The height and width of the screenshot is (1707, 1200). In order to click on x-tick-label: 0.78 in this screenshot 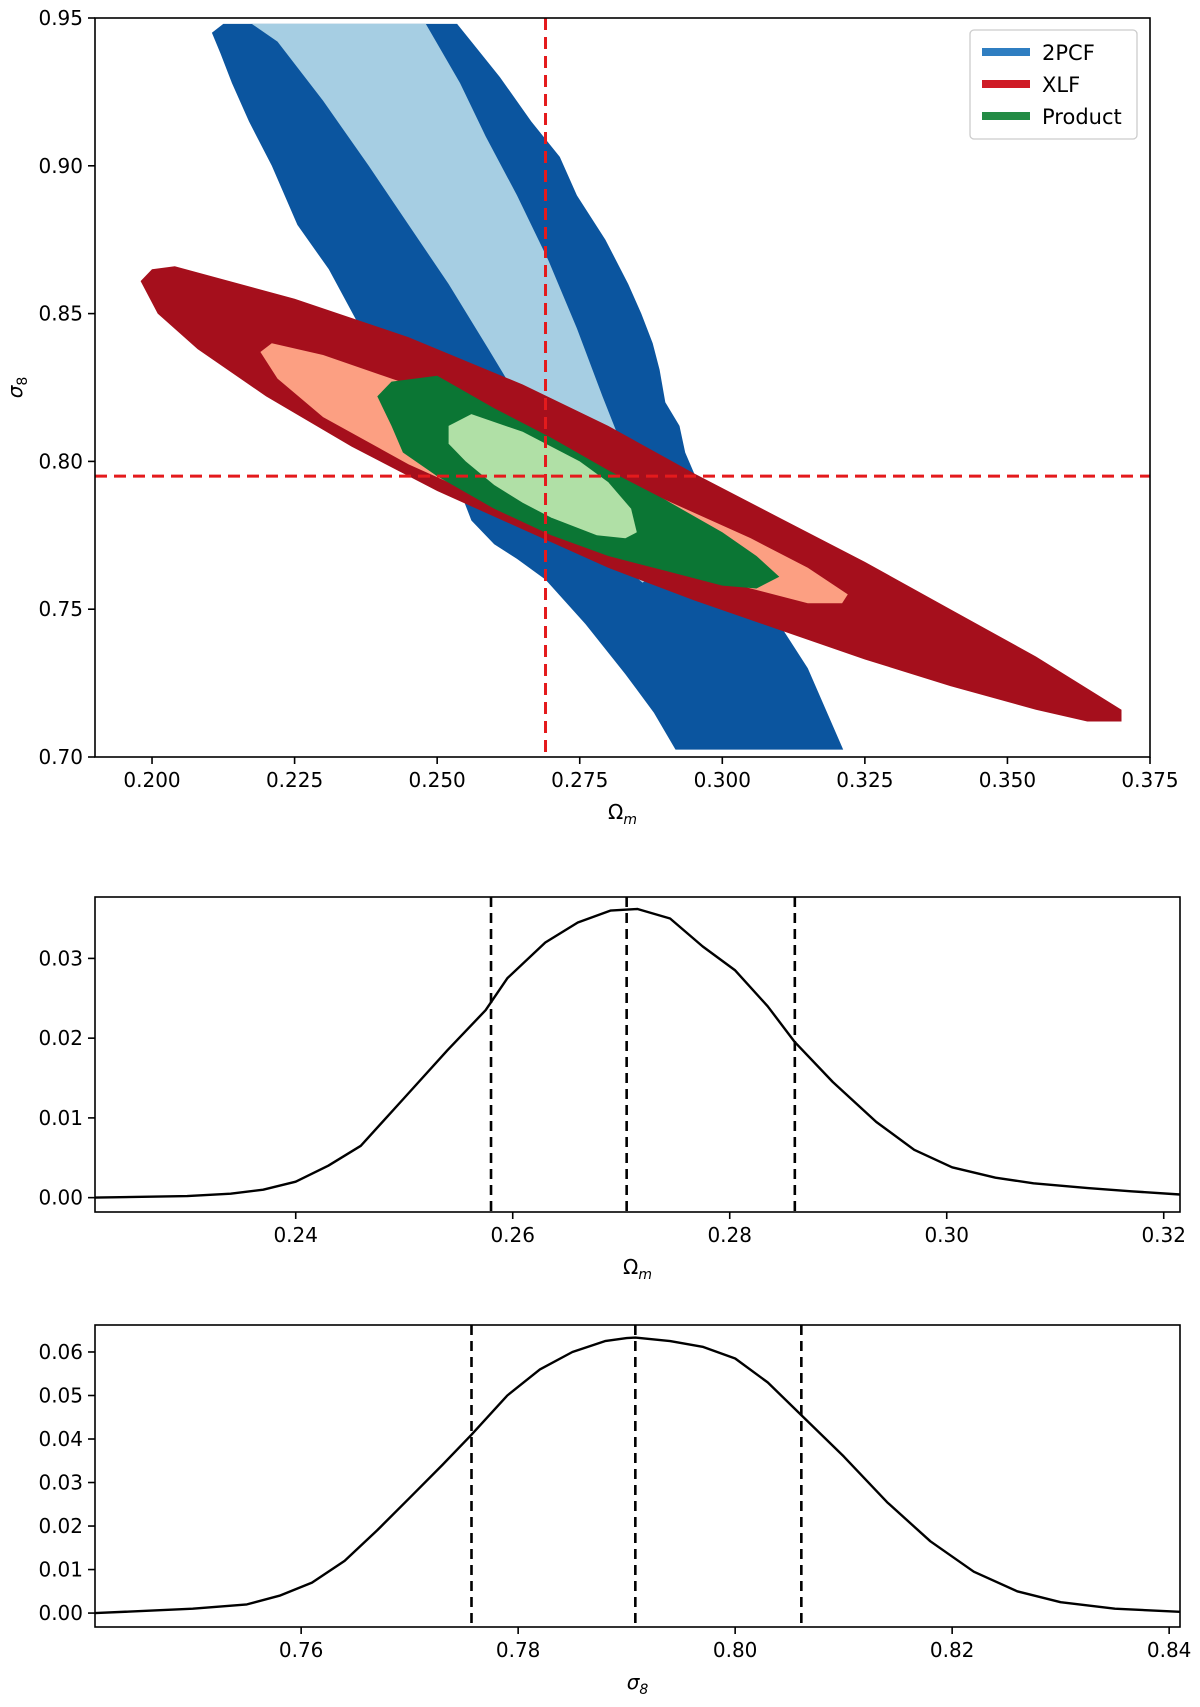, I will do `click(518, 1650)`.